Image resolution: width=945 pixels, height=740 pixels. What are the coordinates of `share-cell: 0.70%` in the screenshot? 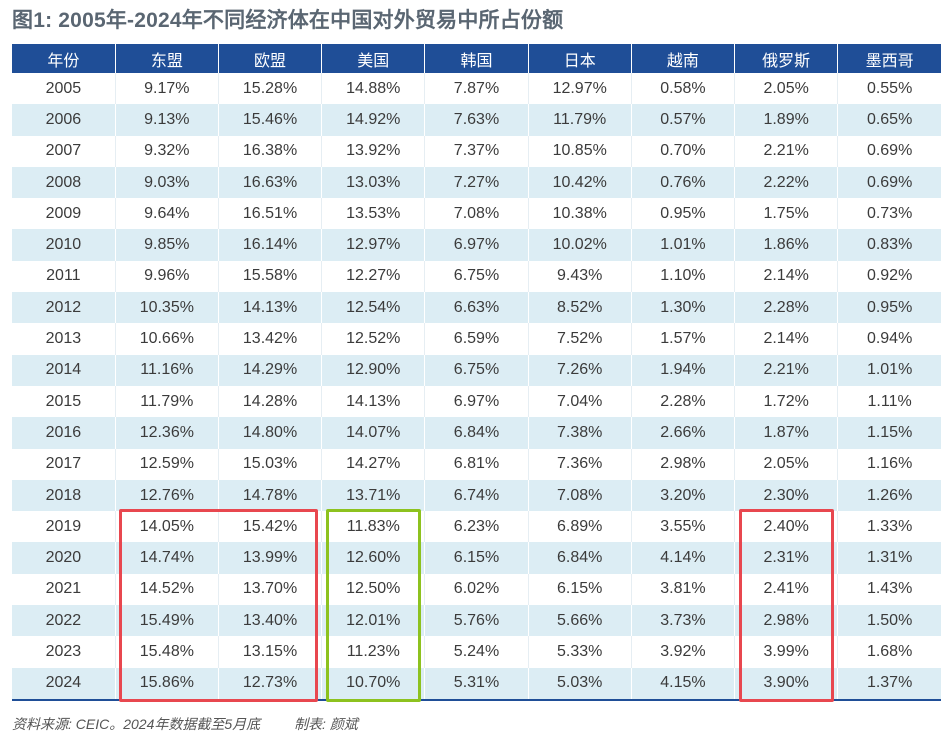 It's located at (683, 151).